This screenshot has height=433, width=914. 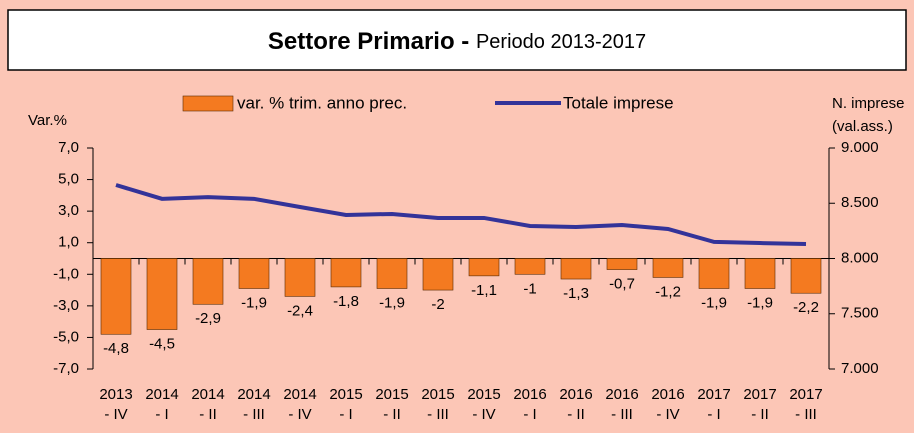 I want to click on data-label: -1,2, so click(x=668, y=291).